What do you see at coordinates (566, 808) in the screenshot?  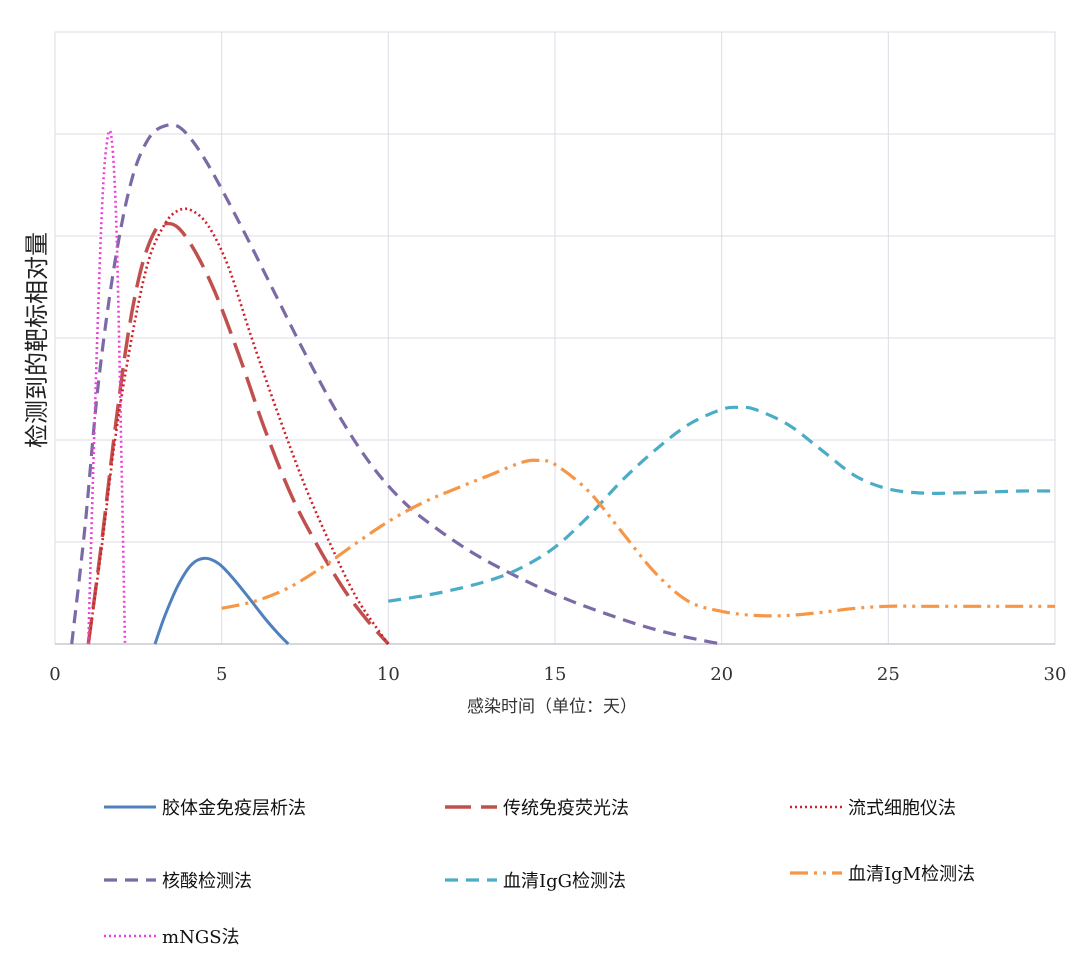 I see `legend-label: 传统免疫荧光法` at bounding box center [566, 808].